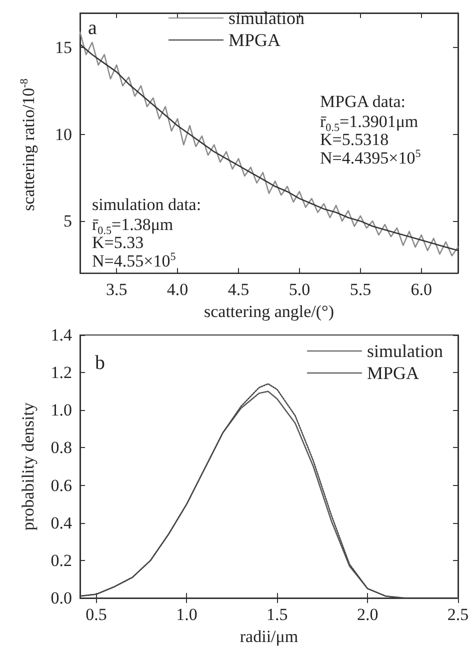  What do you see at coordinates (367, 614) in the screenshot?
I see `x-tick-label: 2.0` at bounding box center [367, 614].